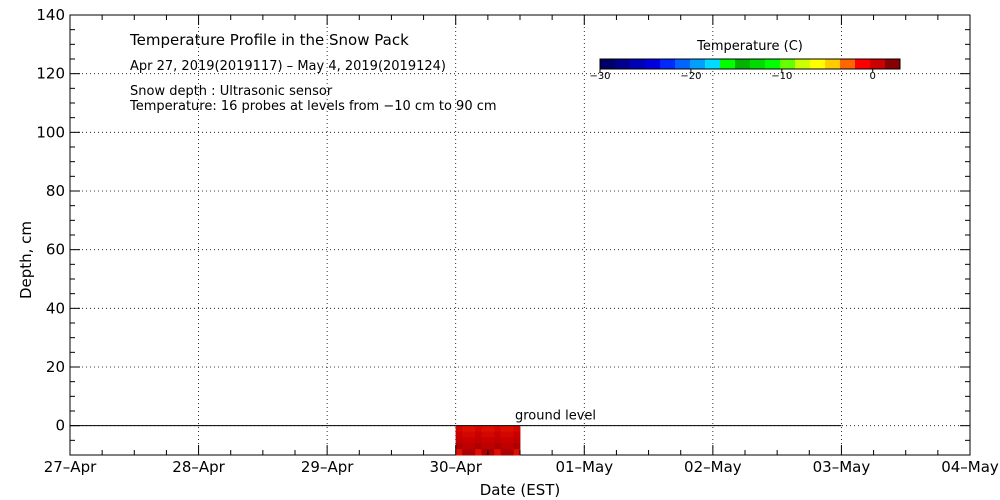  I want to click on note-snow-depth: Snow depth : Ultrasonic sensor, so click(231, 91).